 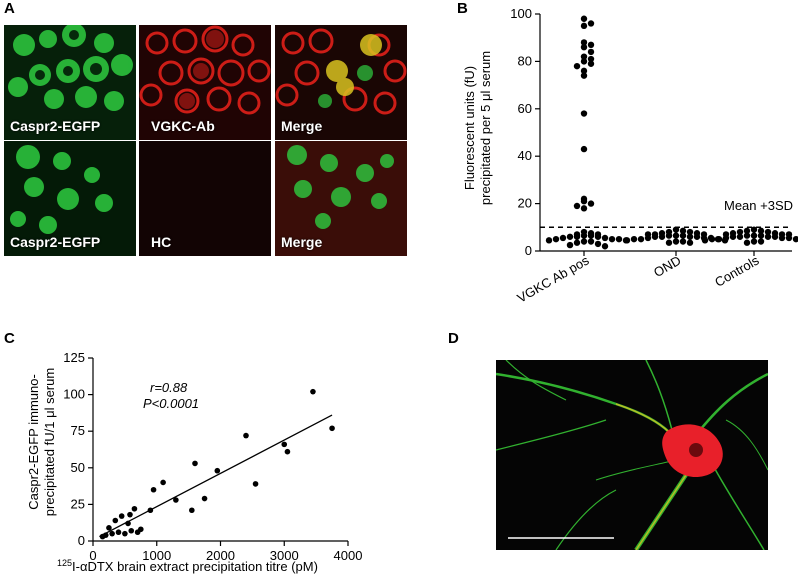 I want to click on neuron-micrograph, so click(x=632, y=455).